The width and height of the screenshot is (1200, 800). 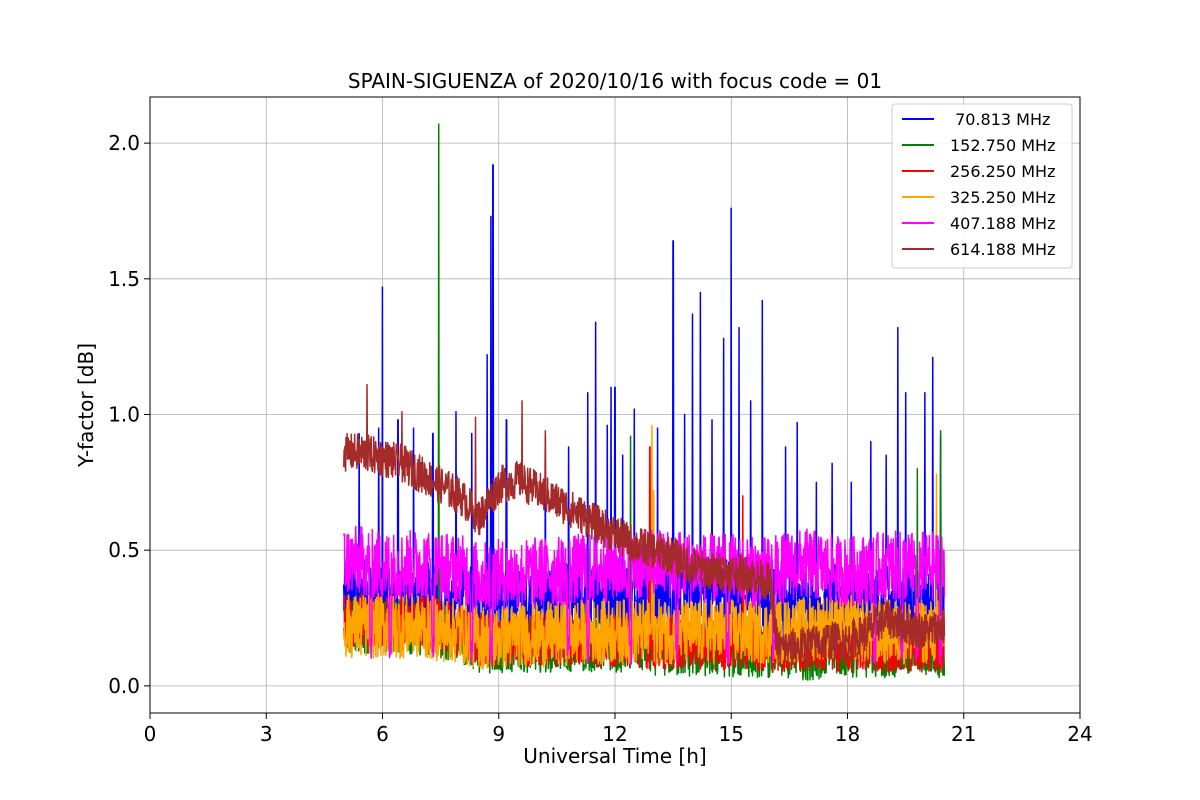 What do you see at coordinates (86, 405) in the screenshot?
I see `y-axis-label: Y-factor [dB]` at bounding box center [86, 405].